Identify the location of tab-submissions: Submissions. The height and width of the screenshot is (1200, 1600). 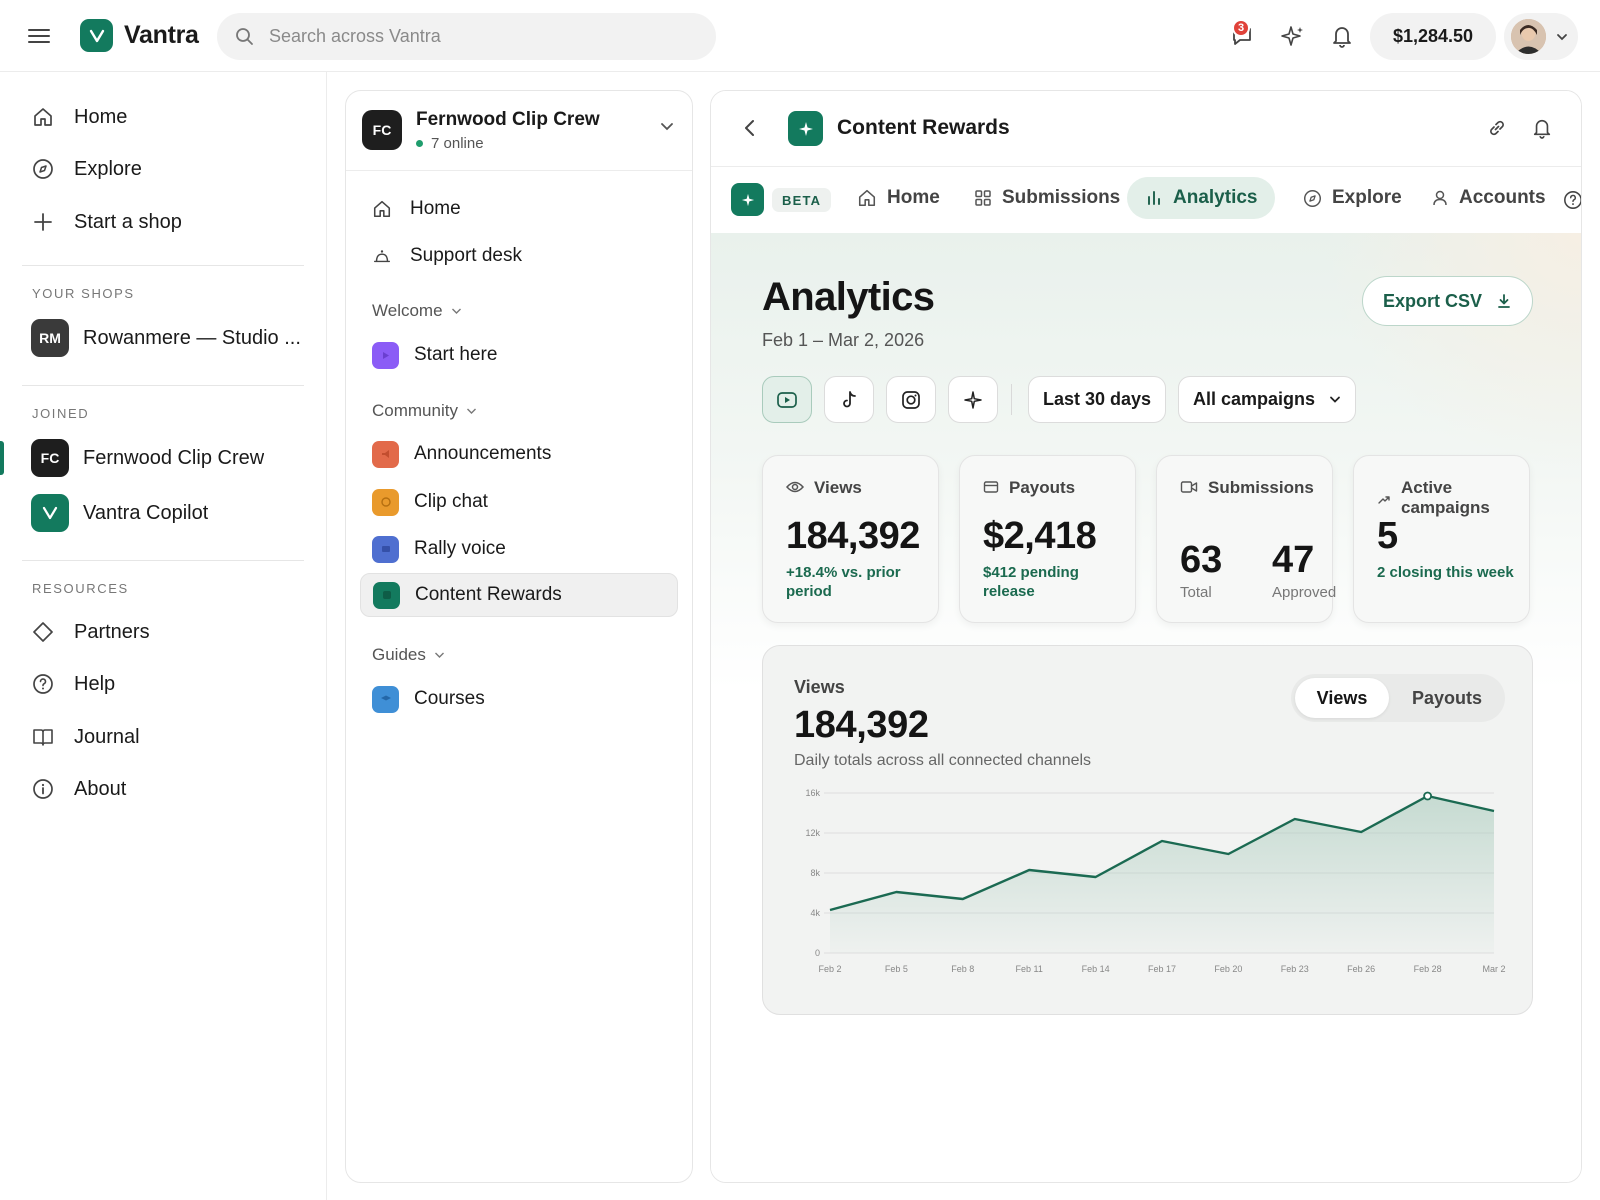
(1047, 198).